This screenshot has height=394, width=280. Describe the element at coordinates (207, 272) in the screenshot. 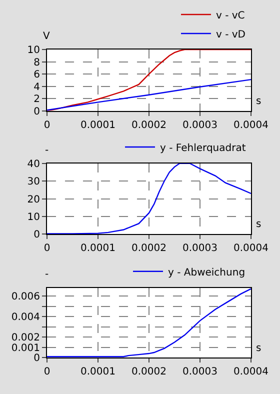

I see `legend-label: y - Abweichung` at that location.